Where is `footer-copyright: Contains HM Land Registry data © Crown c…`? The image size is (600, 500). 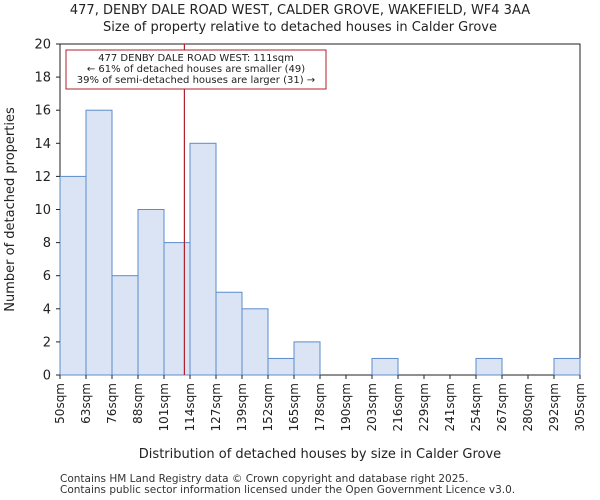 footer-copyright: Contains HM Land Registry data © Crown c… is located at coordinates (264, 479).